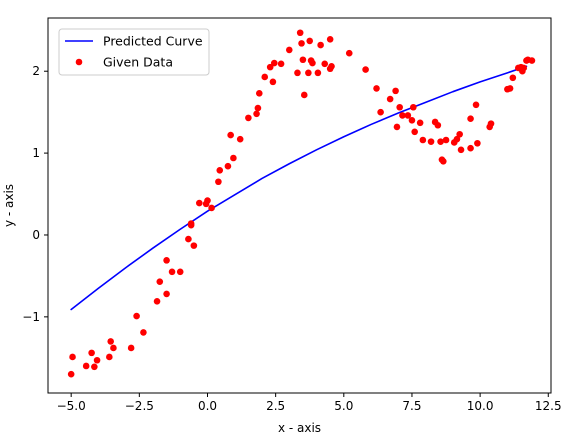 This screenshot has height=441, width=568. I want to click on x-tick-label: 10.0, so click(480, 406).